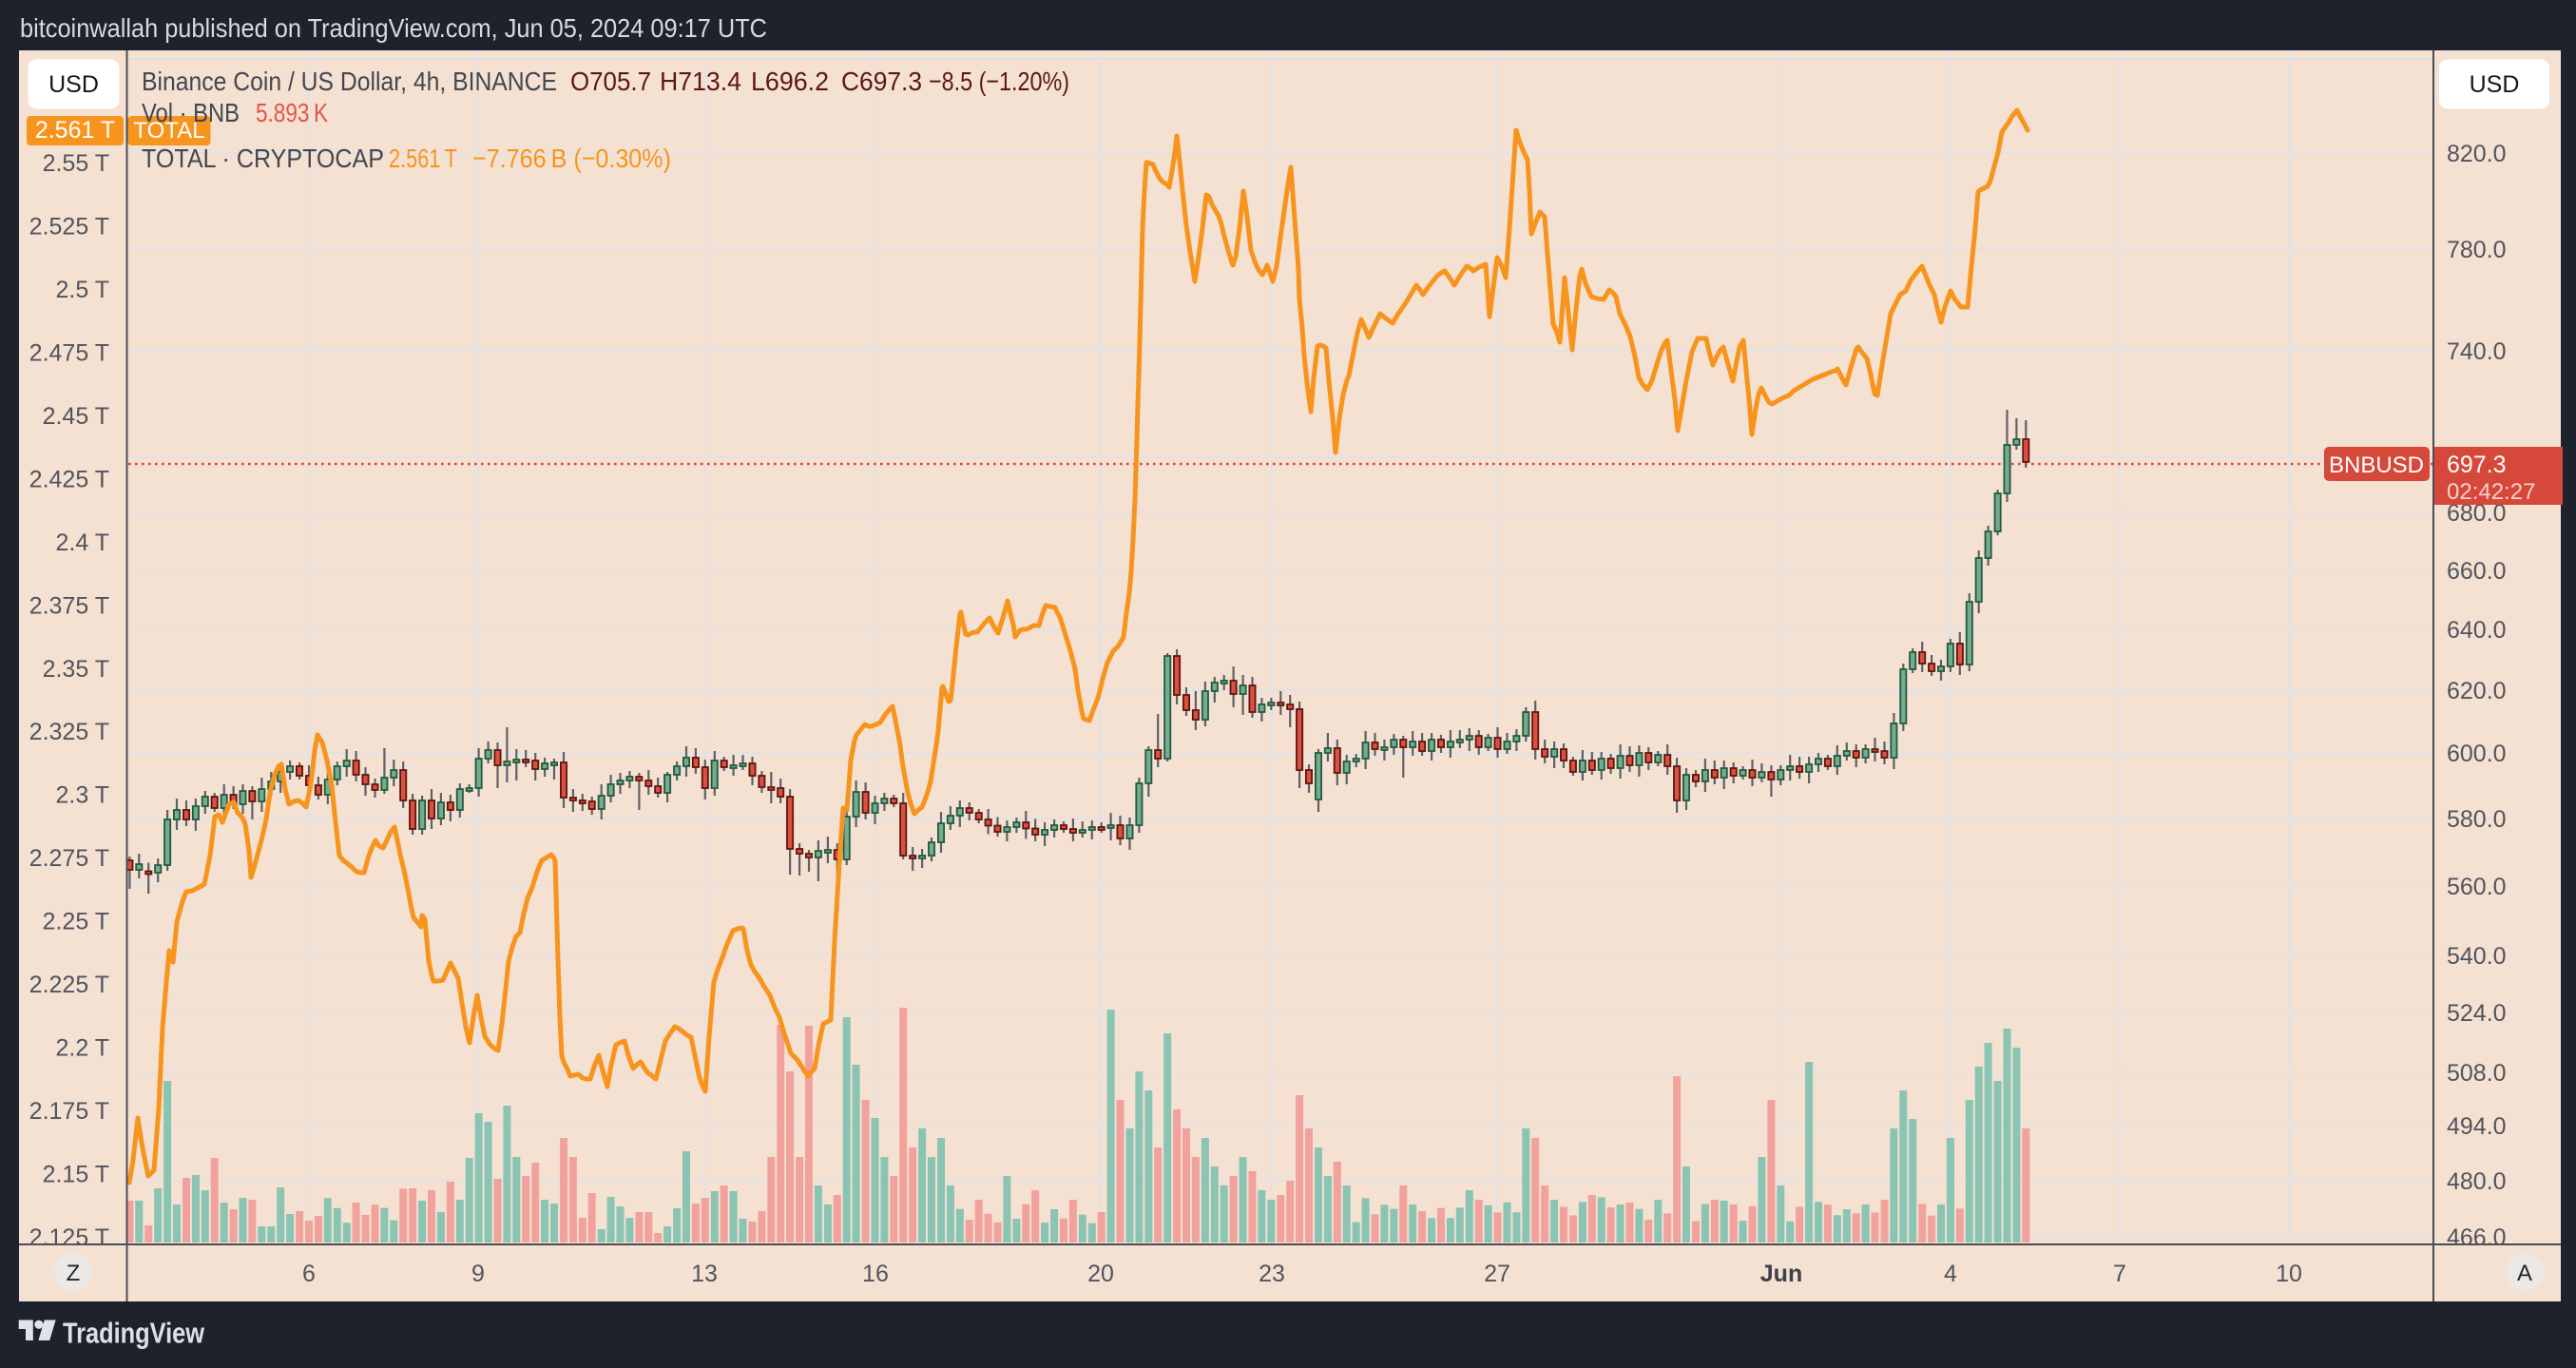  What do you see at coordinates (1951, 1274) in the screenshot?
I see `svg-text: 4` at bounding box center [1951, 1274].